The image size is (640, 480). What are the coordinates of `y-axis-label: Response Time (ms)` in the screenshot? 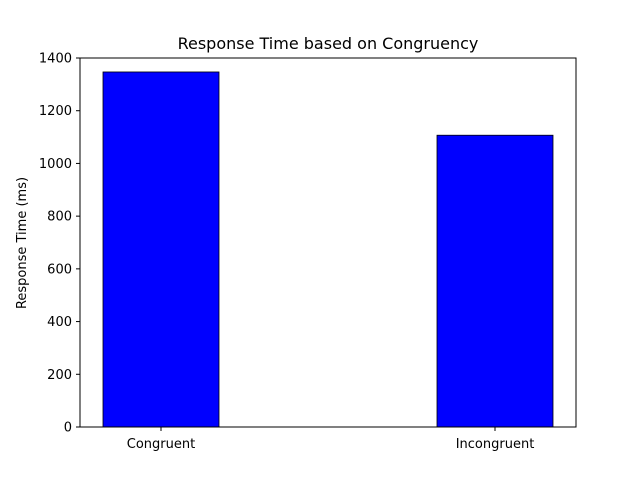 It's located at (22, 243).